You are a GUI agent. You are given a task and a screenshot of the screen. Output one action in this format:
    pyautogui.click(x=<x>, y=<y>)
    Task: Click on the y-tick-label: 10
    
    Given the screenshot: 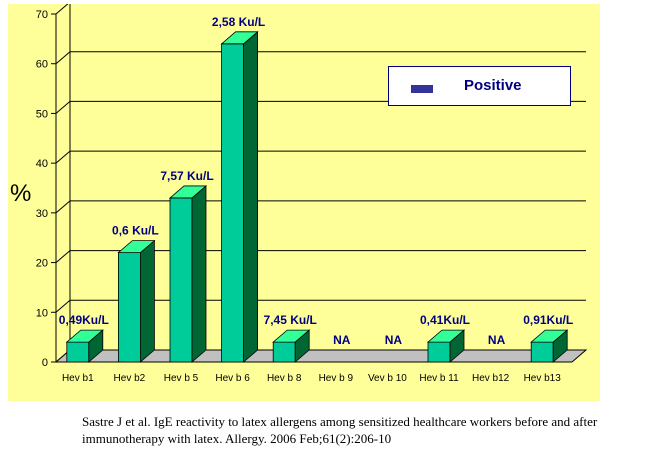 What is the action you would take?
    pyautogui.click(x=42, y=313)
    